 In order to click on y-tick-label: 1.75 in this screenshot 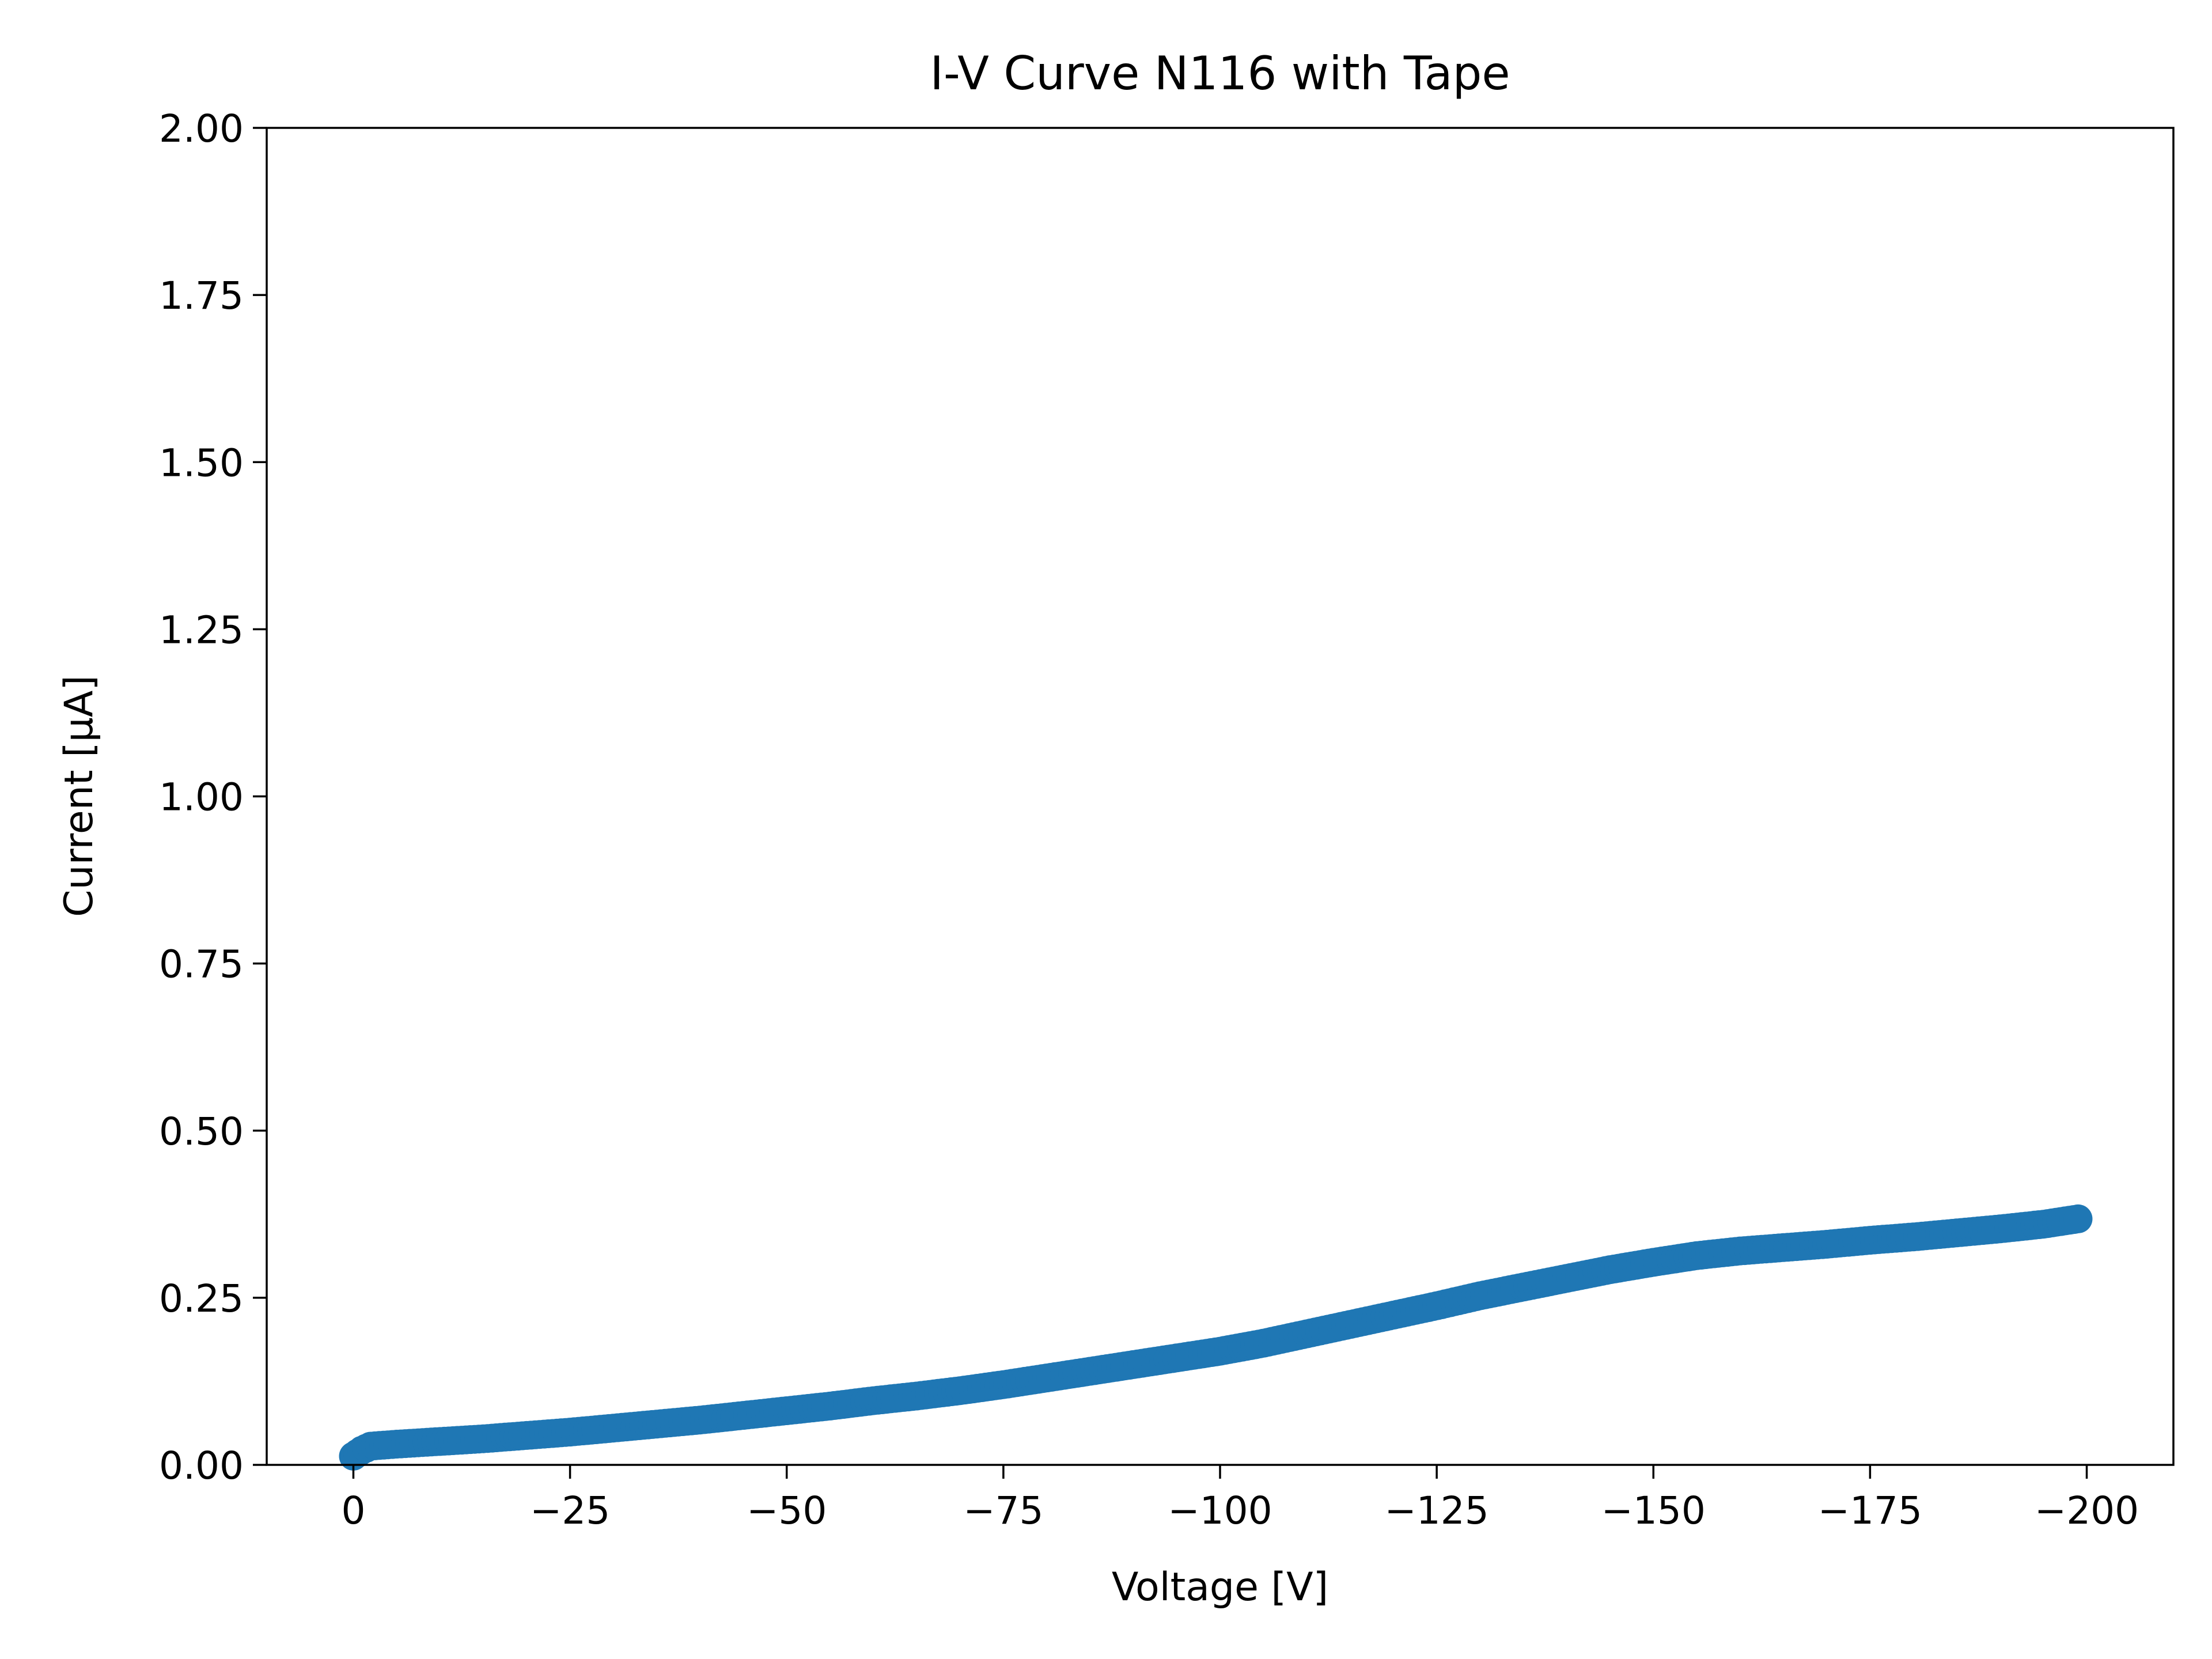, I will do `click(201, 296)`.